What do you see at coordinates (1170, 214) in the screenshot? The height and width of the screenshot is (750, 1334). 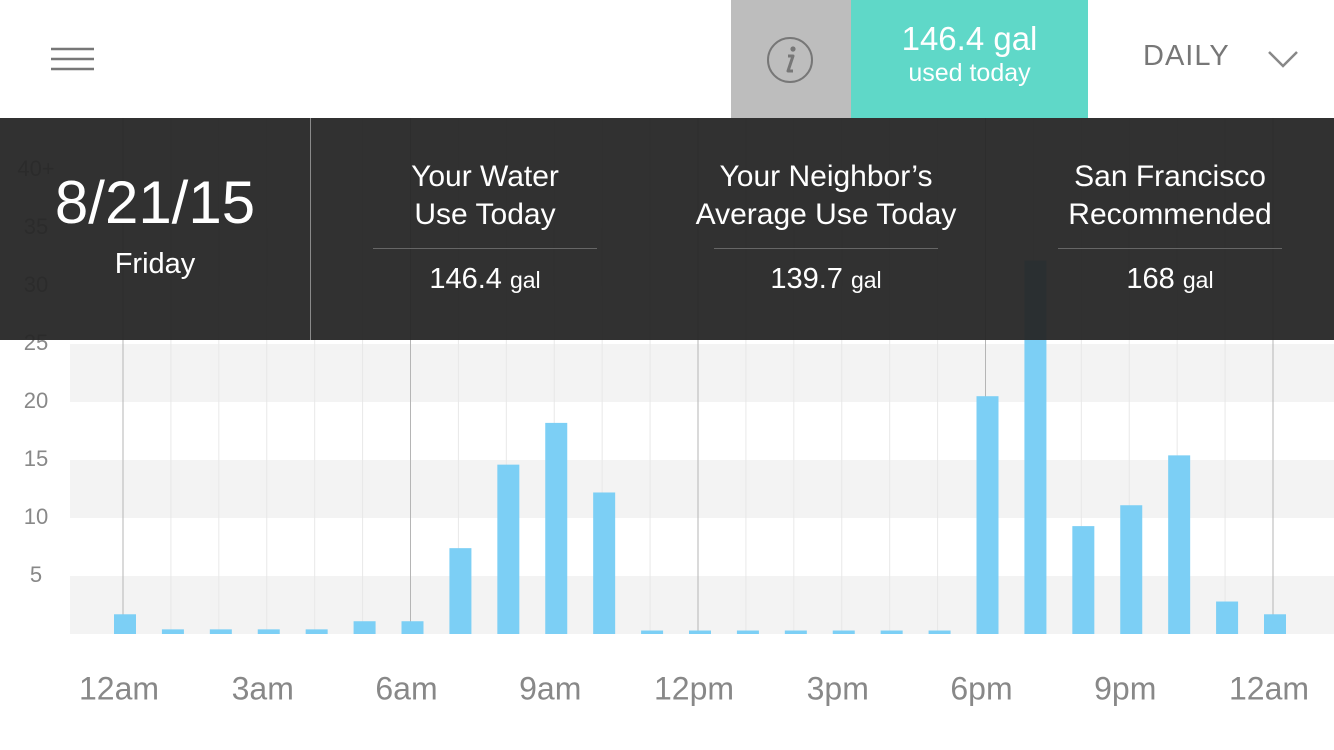 I see `column-title: Recommended` at bounding box center [1170, 214].